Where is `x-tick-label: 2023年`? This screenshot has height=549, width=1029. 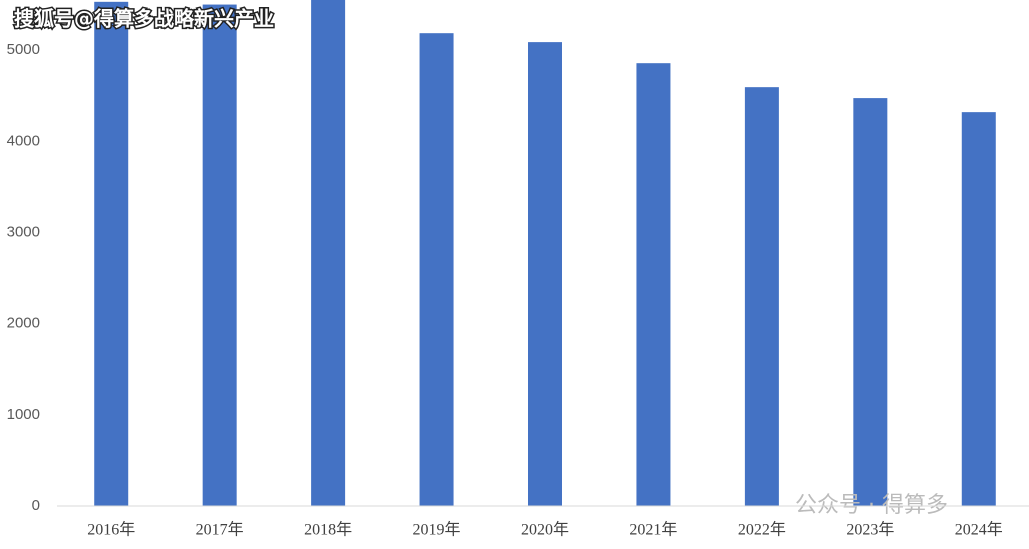
x-tick-label: 2023年 is located at coordinates (870, 530).